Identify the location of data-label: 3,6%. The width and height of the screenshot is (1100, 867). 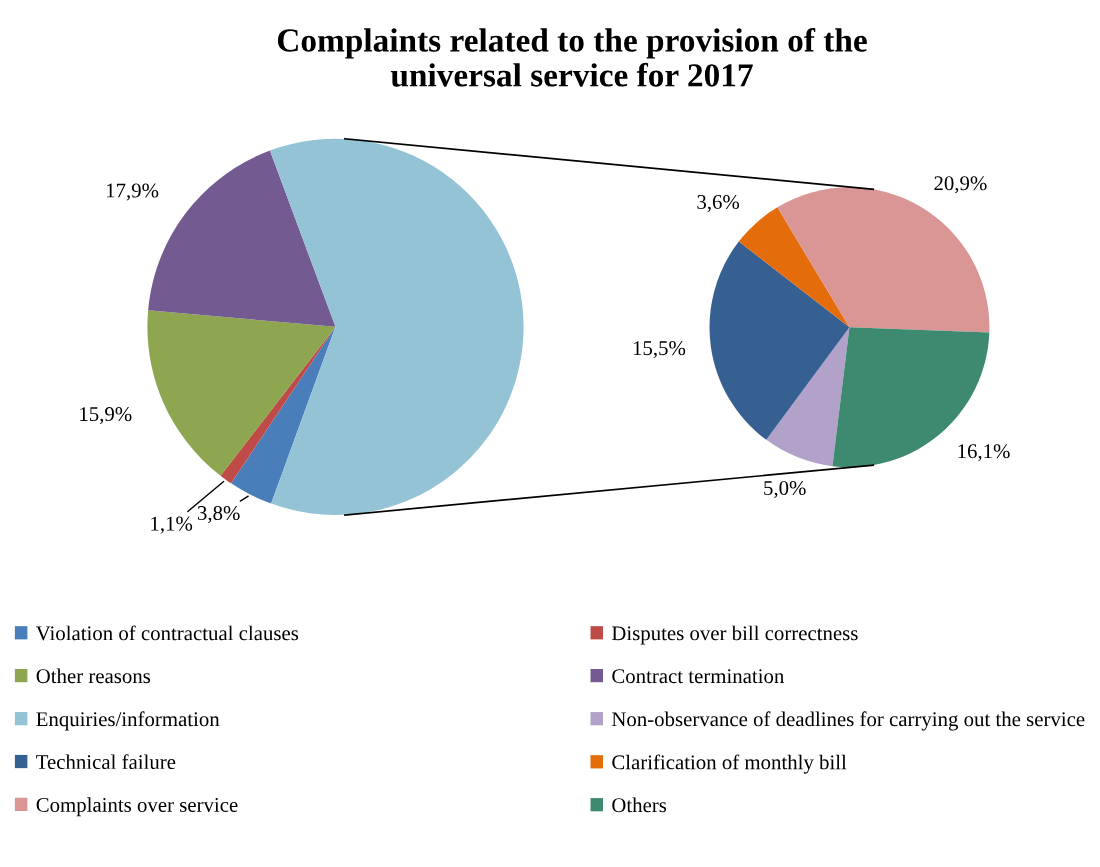
(718, 203).